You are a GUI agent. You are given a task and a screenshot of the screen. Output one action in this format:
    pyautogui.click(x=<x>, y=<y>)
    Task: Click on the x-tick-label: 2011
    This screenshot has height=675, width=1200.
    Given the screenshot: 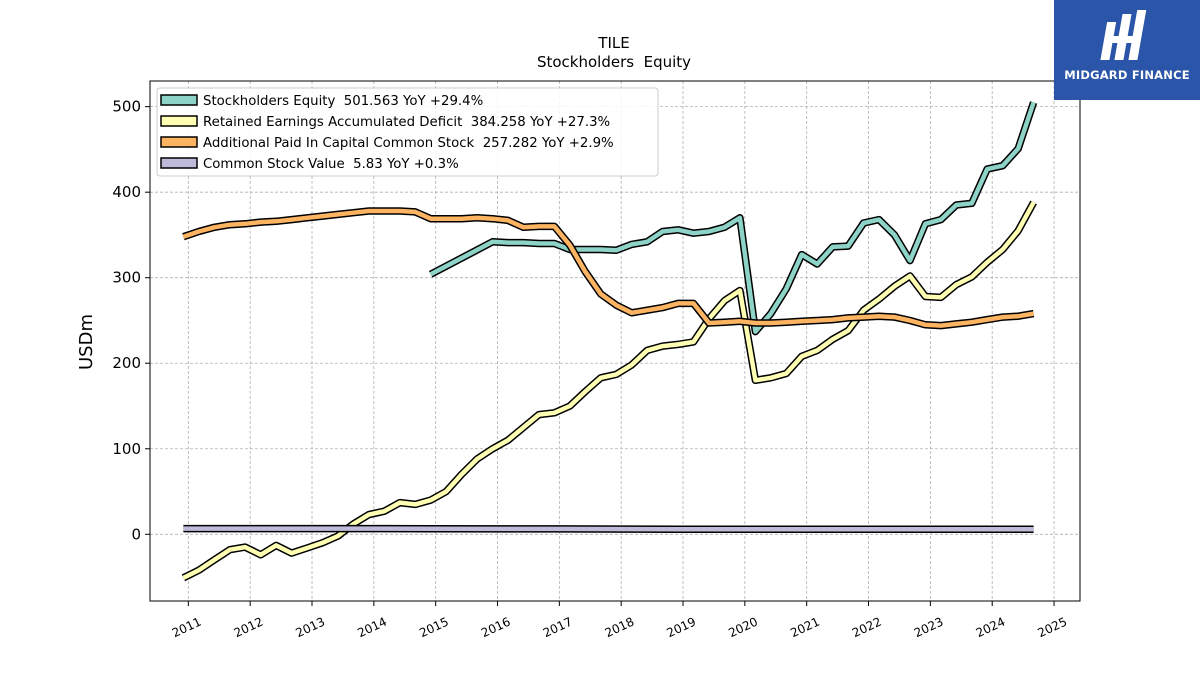 What is the action you would take?
    pyautogui.click(x=187, y=628)
    